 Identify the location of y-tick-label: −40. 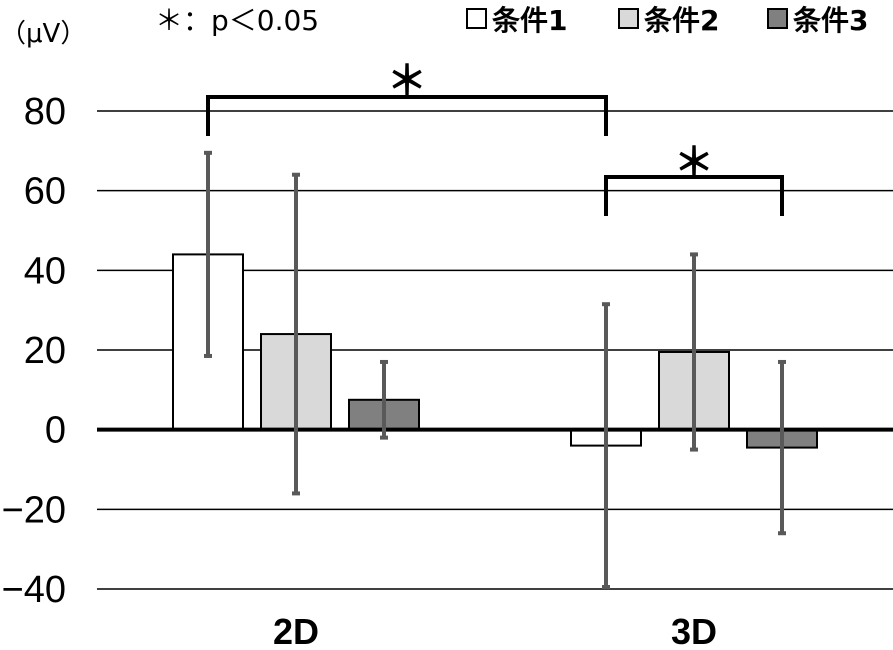
(34, 590).